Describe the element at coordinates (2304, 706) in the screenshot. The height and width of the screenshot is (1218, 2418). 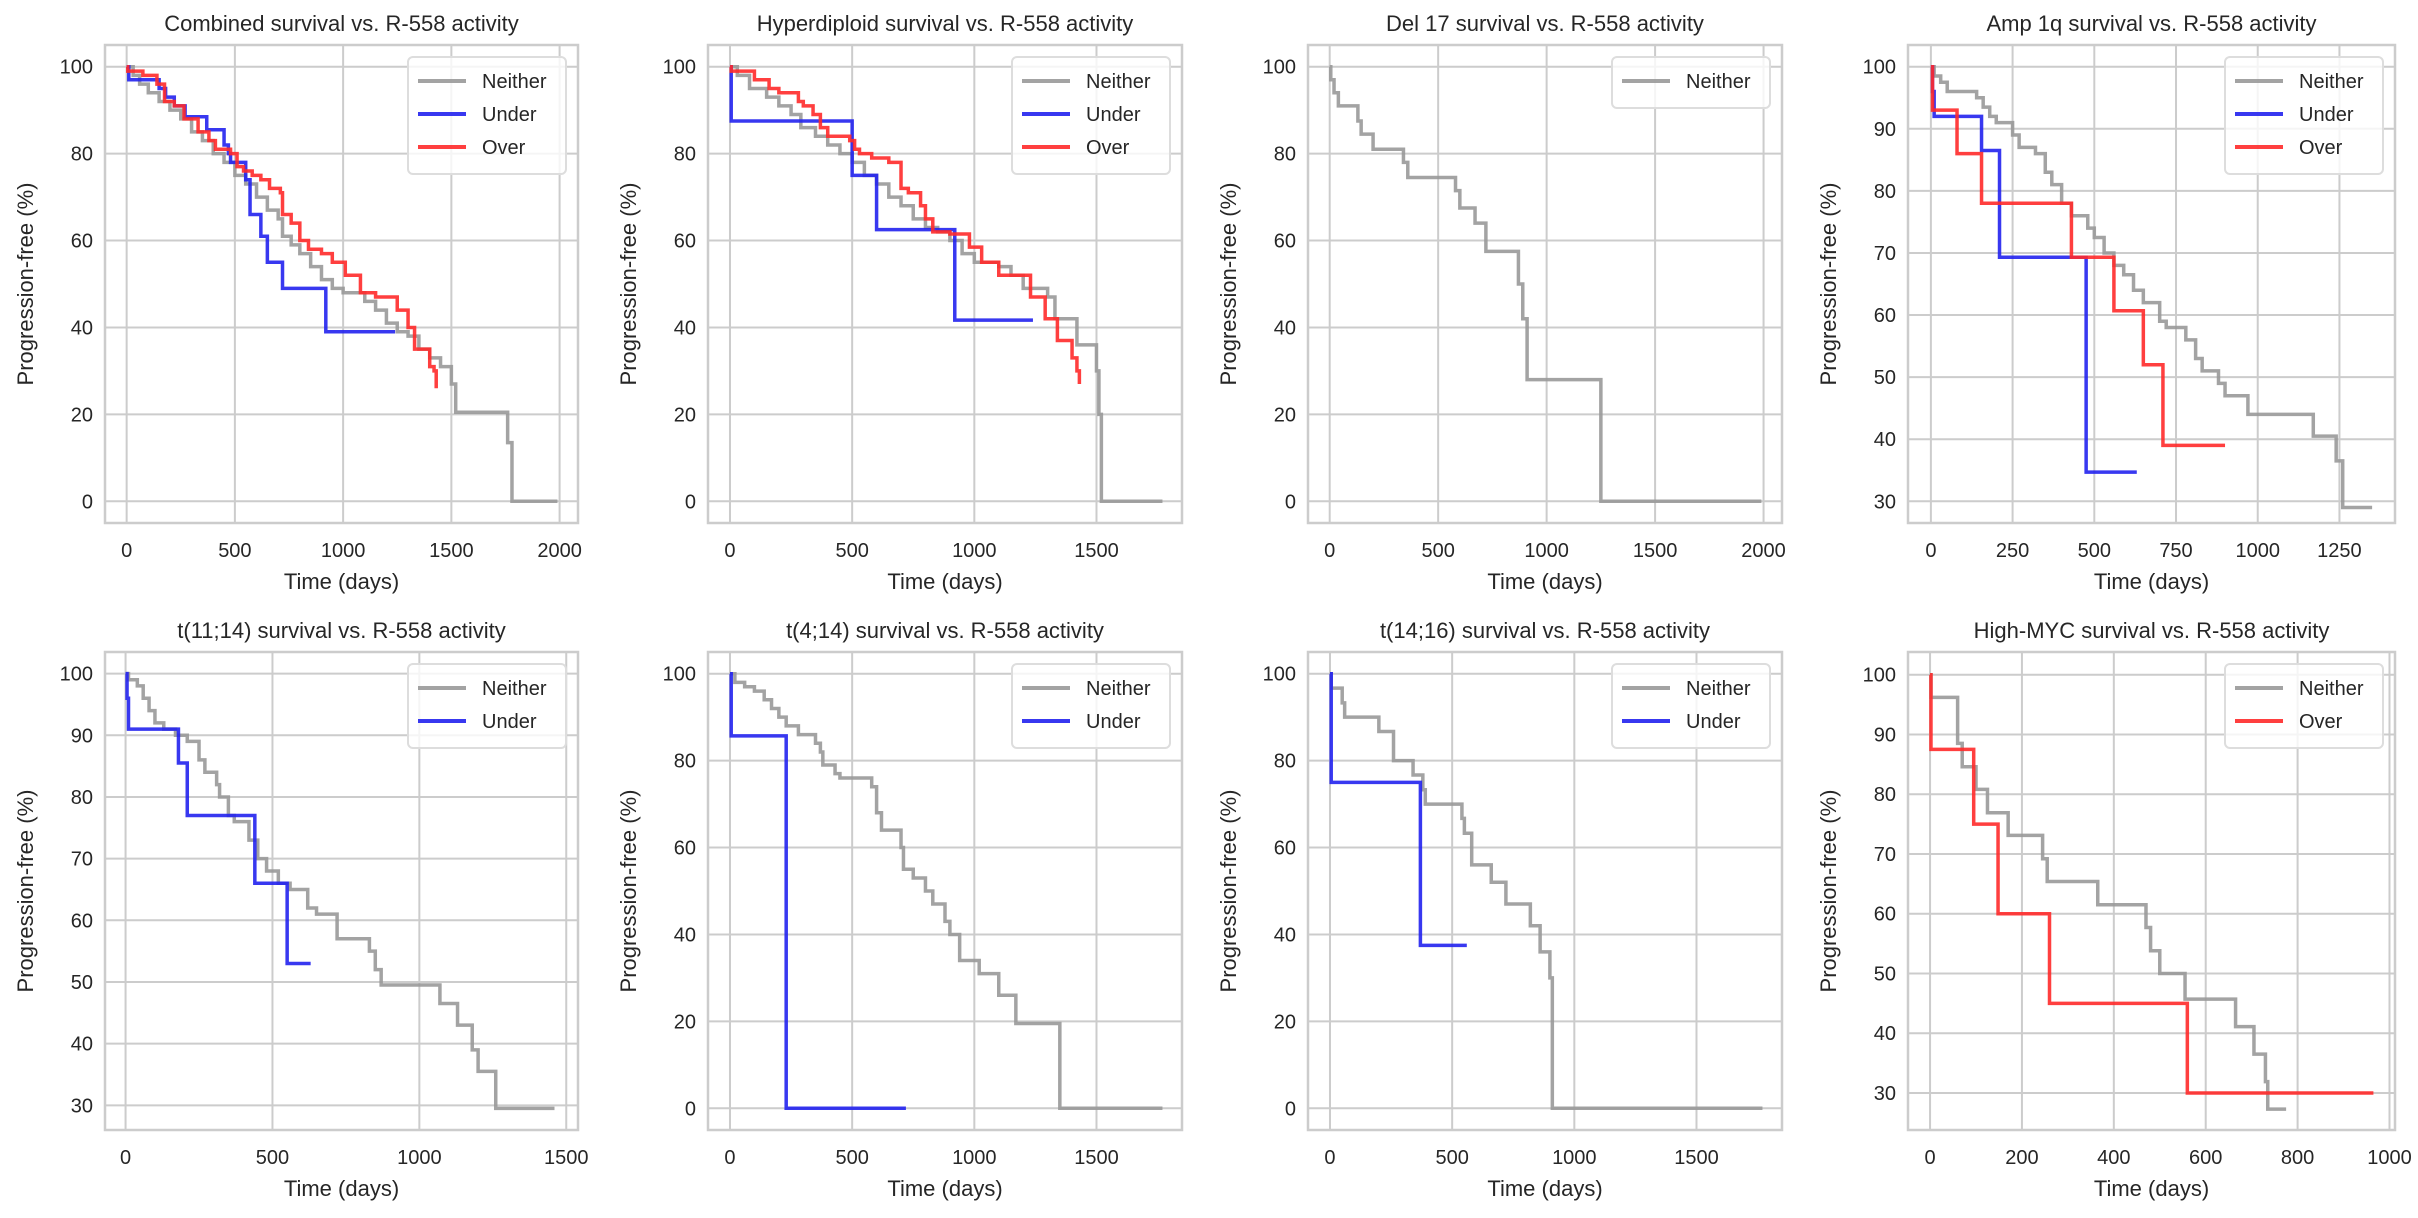
I see `legend: Neither Over` at that location.